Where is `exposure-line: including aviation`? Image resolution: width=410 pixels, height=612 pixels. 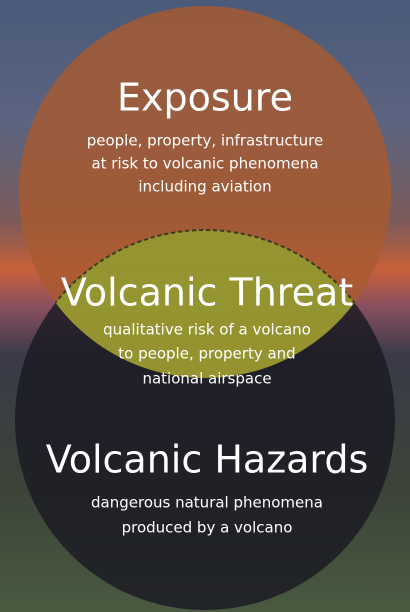
exposure-line: including aviation is located at coordinates (204, 187).